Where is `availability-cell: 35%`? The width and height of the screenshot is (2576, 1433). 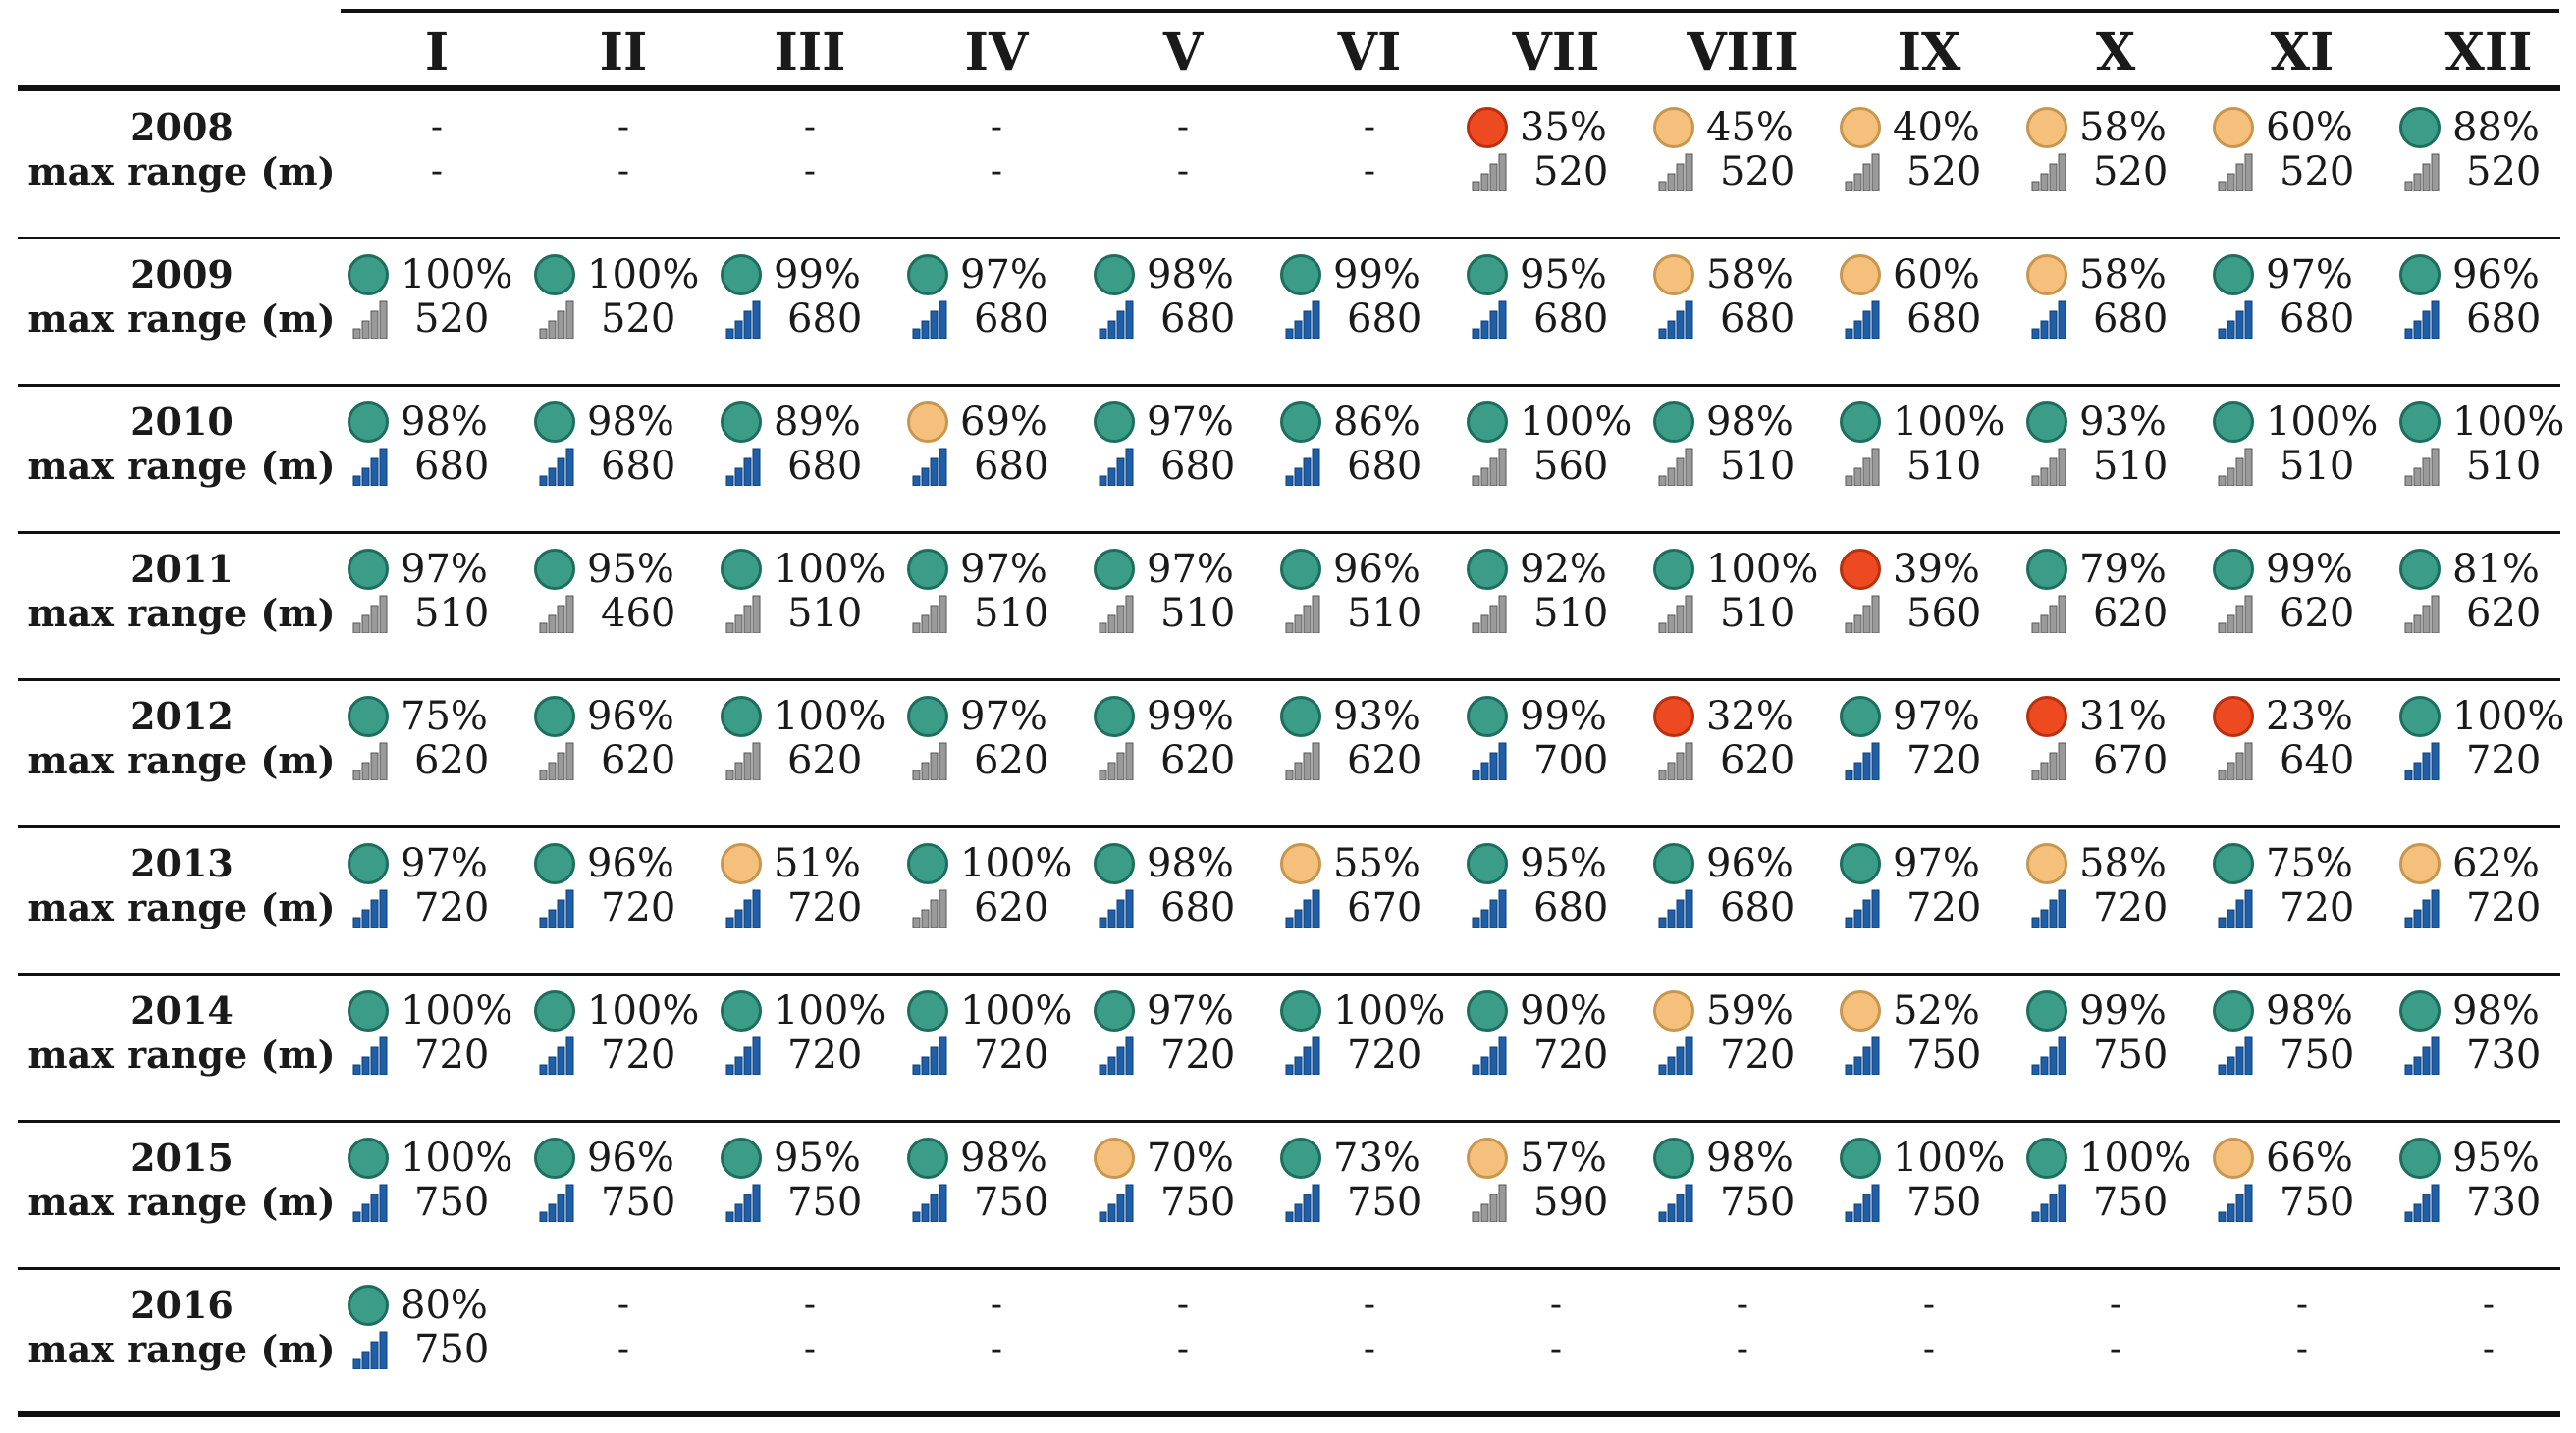
availability-cell: 35% is located at coordinates (1556, 127).